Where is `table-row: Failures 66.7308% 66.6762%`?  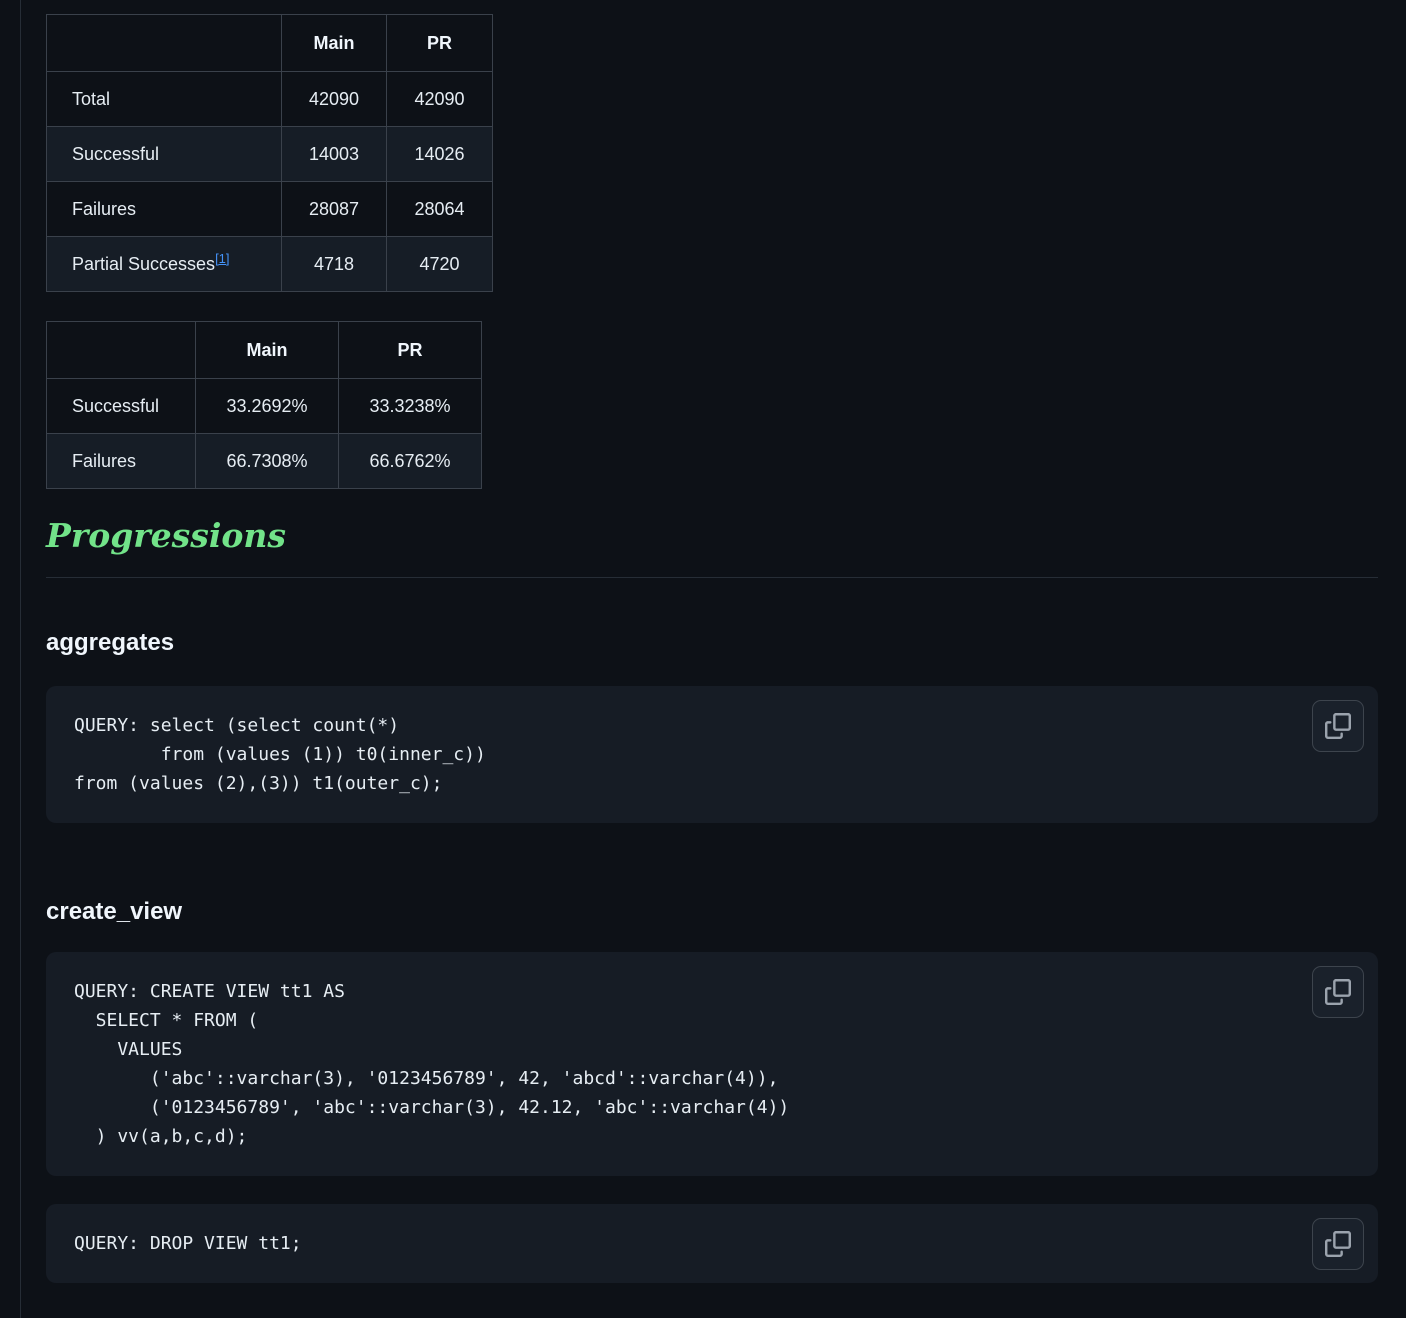
table-row: Failures 66.7308% 66.6762% is located at coordinates (264, 461).